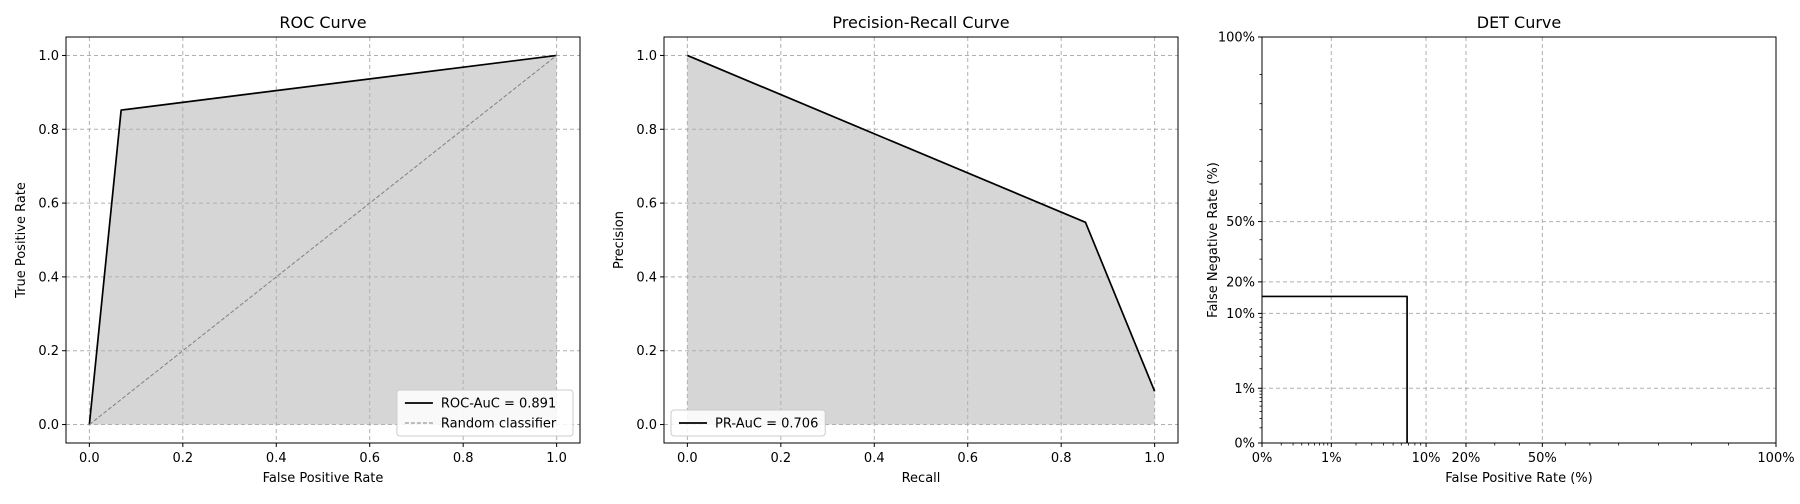 Image resolution: width=1800 pixels, height=504 pixels. I want to click on chart-title: DET Curve, so click(1519, 22).